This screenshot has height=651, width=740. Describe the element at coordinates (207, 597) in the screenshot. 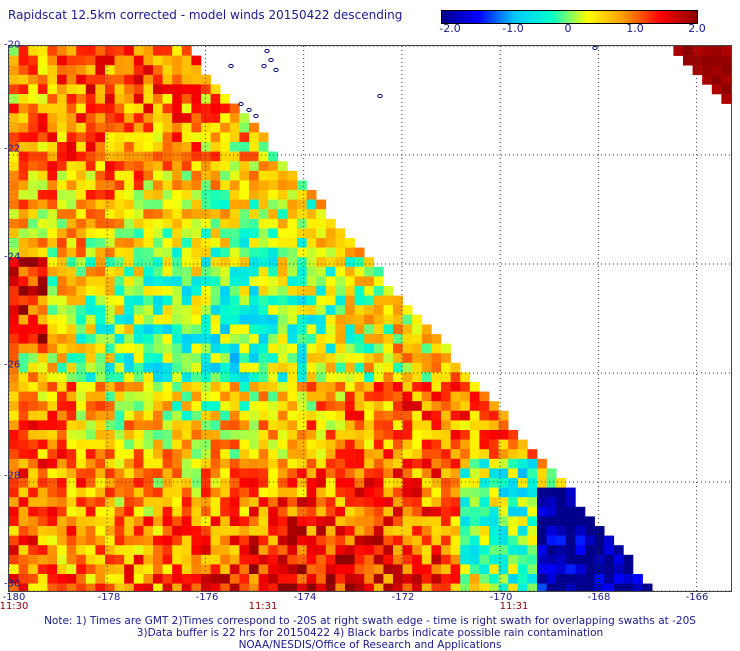

I see `lon-tick-label: -176` at that location.